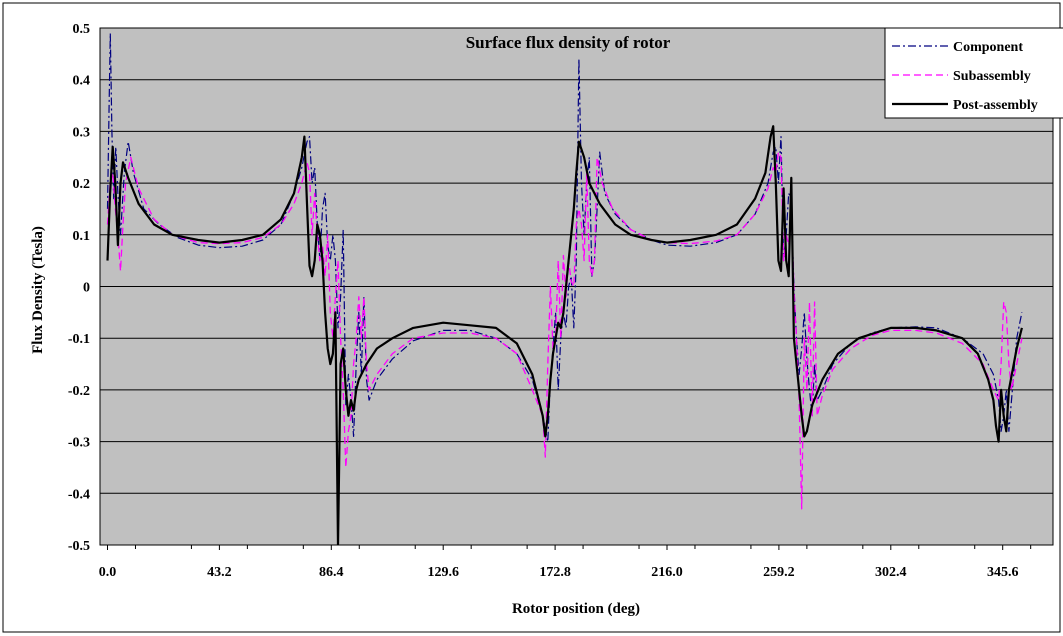 This screenshot has width=1063, height=636. I want to click on y-axis-label: Flux Density (Tesla), so click(38, 290).